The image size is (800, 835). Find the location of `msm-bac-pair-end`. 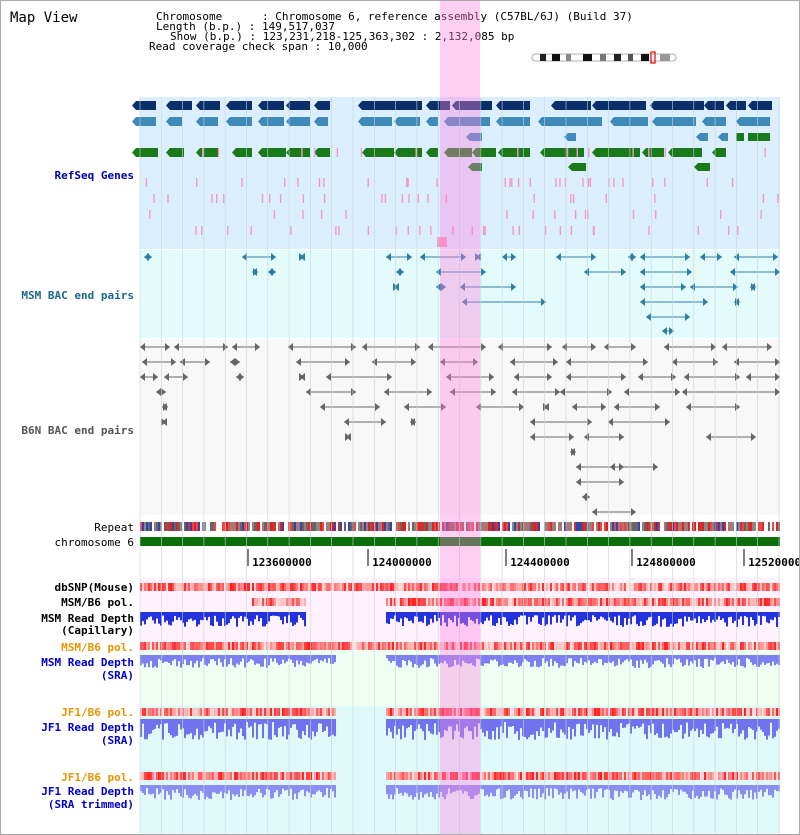

msm-bac-pair-end is located at coordinates (689, 272).